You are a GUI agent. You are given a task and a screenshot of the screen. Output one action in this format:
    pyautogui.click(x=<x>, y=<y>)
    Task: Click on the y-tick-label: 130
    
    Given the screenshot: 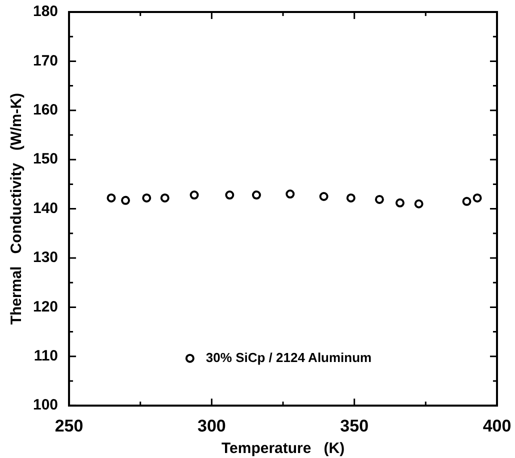 What is the action you would take?
    pyautogui.click(x=45, y=257)
    